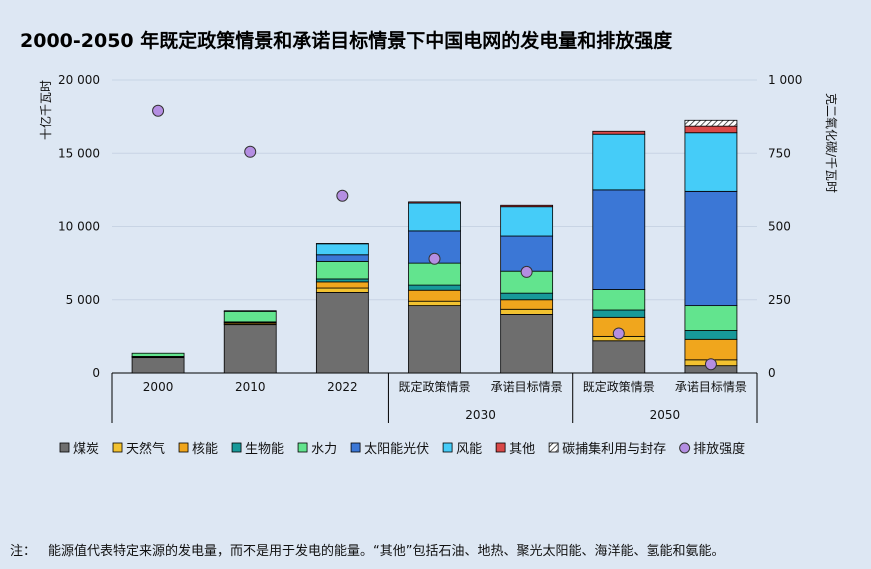  Describe the element at coordinates (685, 448) in the screenshot. I see `legend-marker` at that location.